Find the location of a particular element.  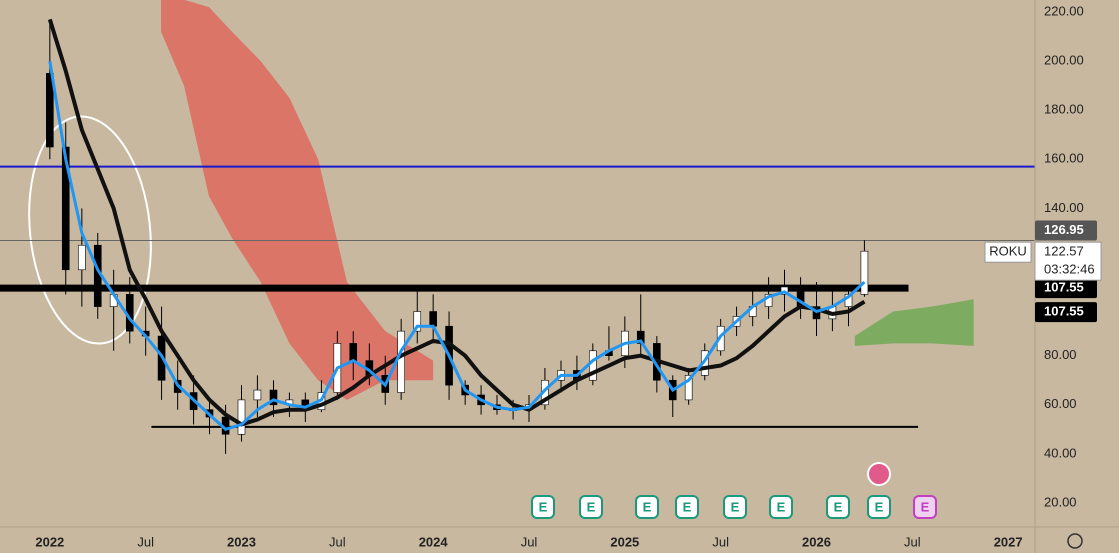

x-tick-label: 2022 is located at coordinates (49, 541).